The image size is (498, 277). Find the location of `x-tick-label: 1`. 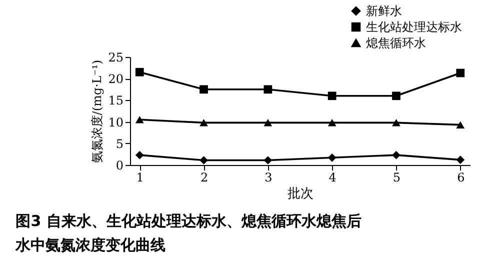

x-tick-label: 1 is located at coordinates (140, 177).